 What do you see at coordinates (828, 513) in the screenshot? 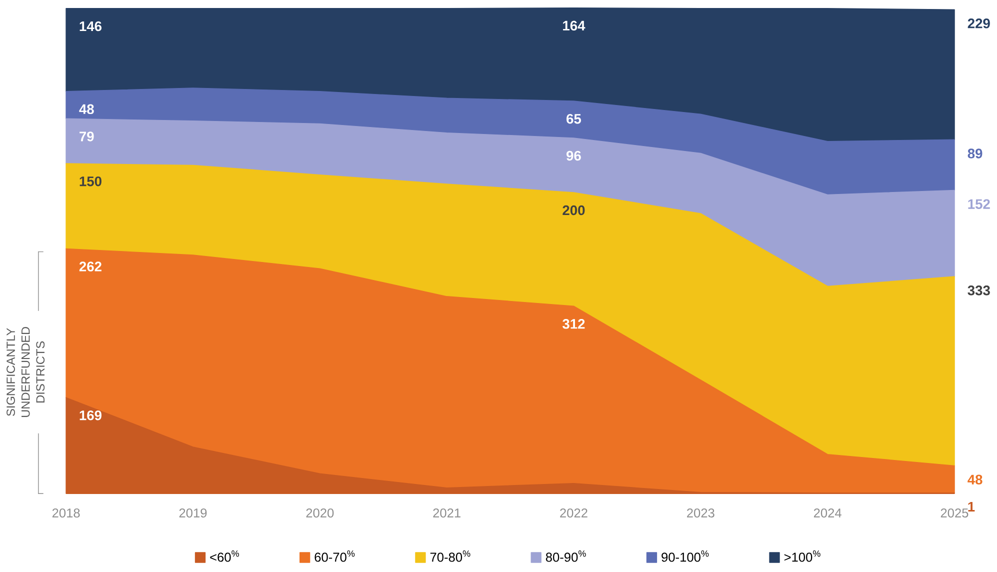
I see `x-tick-label: 2024` at bounding box center [828, 513].